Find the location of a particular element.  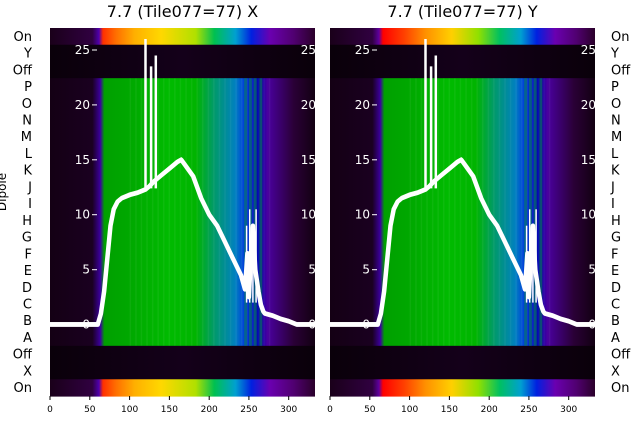

row-label: O is located at coordinates (27, 104).